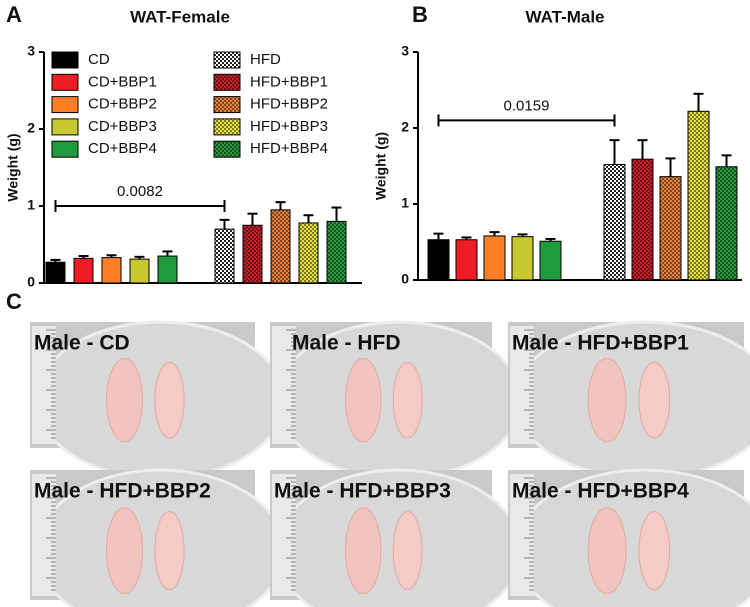 The height and width of the screenshot is (607, 750). I want to click on photo: Male - HFD+BBP3, so click(396, 537).